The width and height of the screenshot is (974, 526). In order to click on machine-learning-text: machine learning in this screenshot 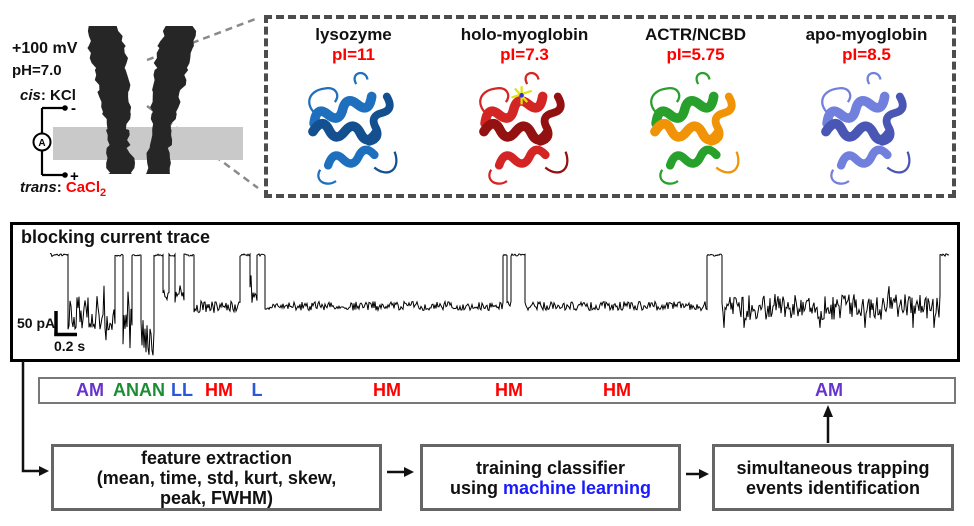, I will do `click(577, 487)`.